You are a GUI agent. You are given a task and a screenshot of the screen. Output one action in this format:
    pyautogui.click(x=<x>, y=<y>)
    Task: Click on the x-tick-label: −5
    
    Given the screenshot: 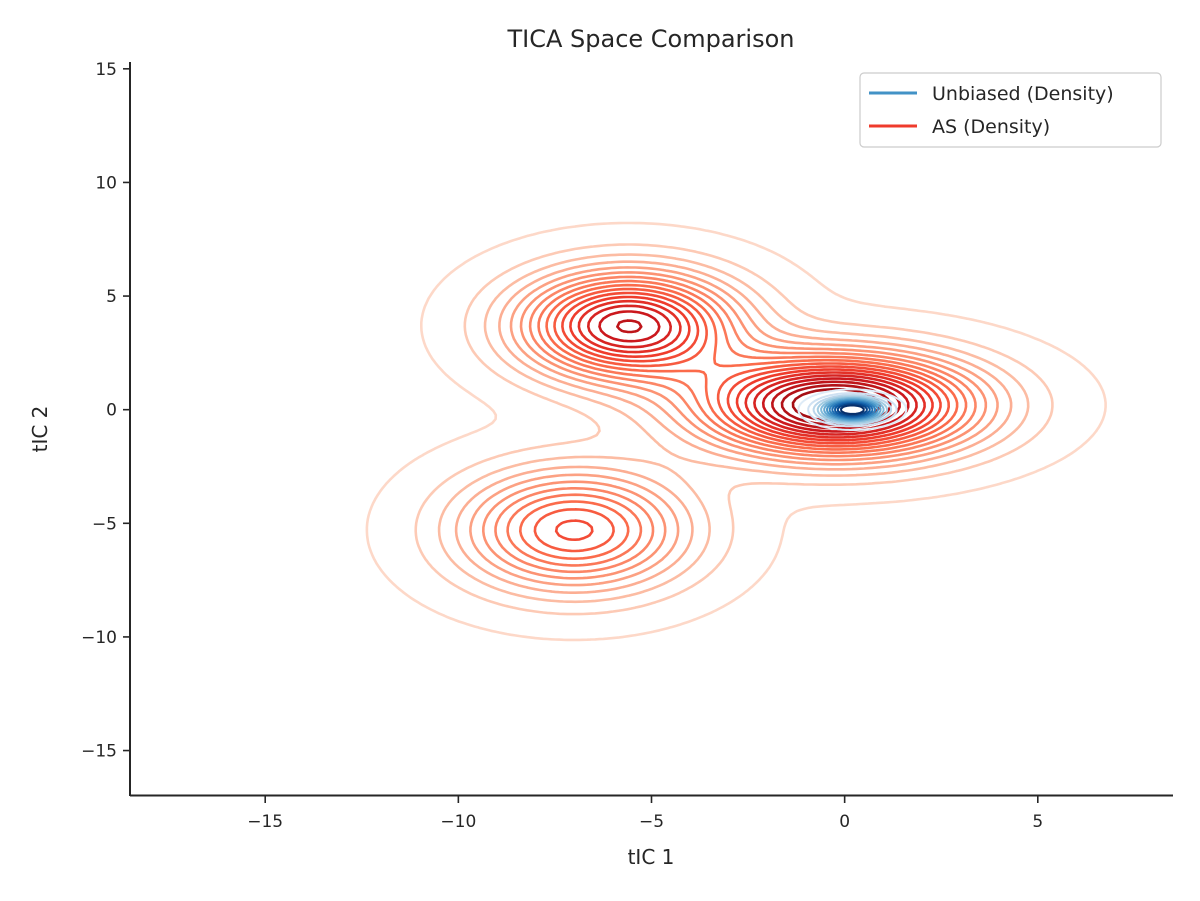 What is the action you would take?
    pyautogui.click(x=651, y=822)
    